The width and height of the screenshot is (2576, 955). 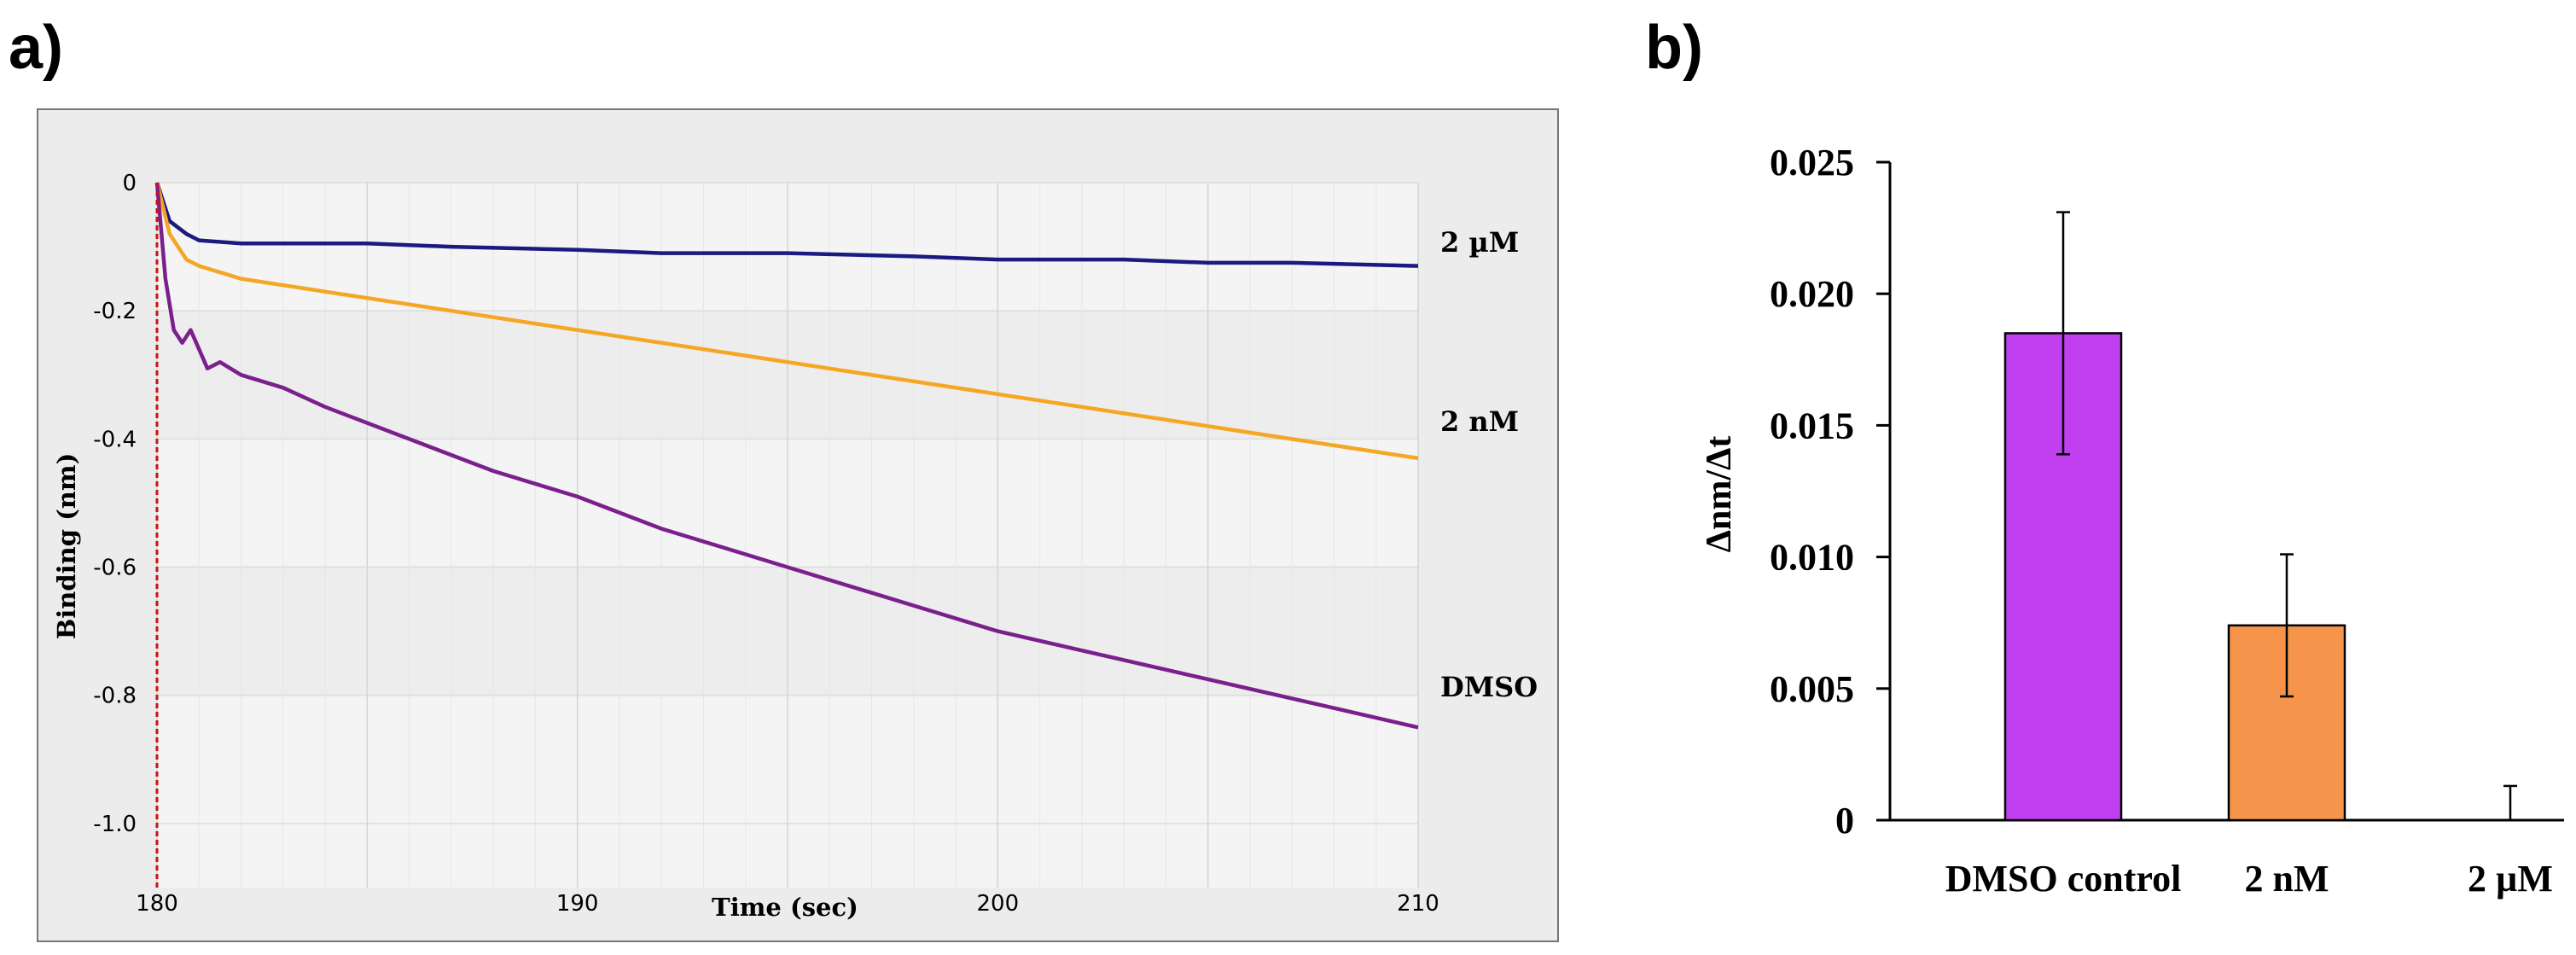 I want to click on x-tick-label: 200, so click(x=999, y=904).